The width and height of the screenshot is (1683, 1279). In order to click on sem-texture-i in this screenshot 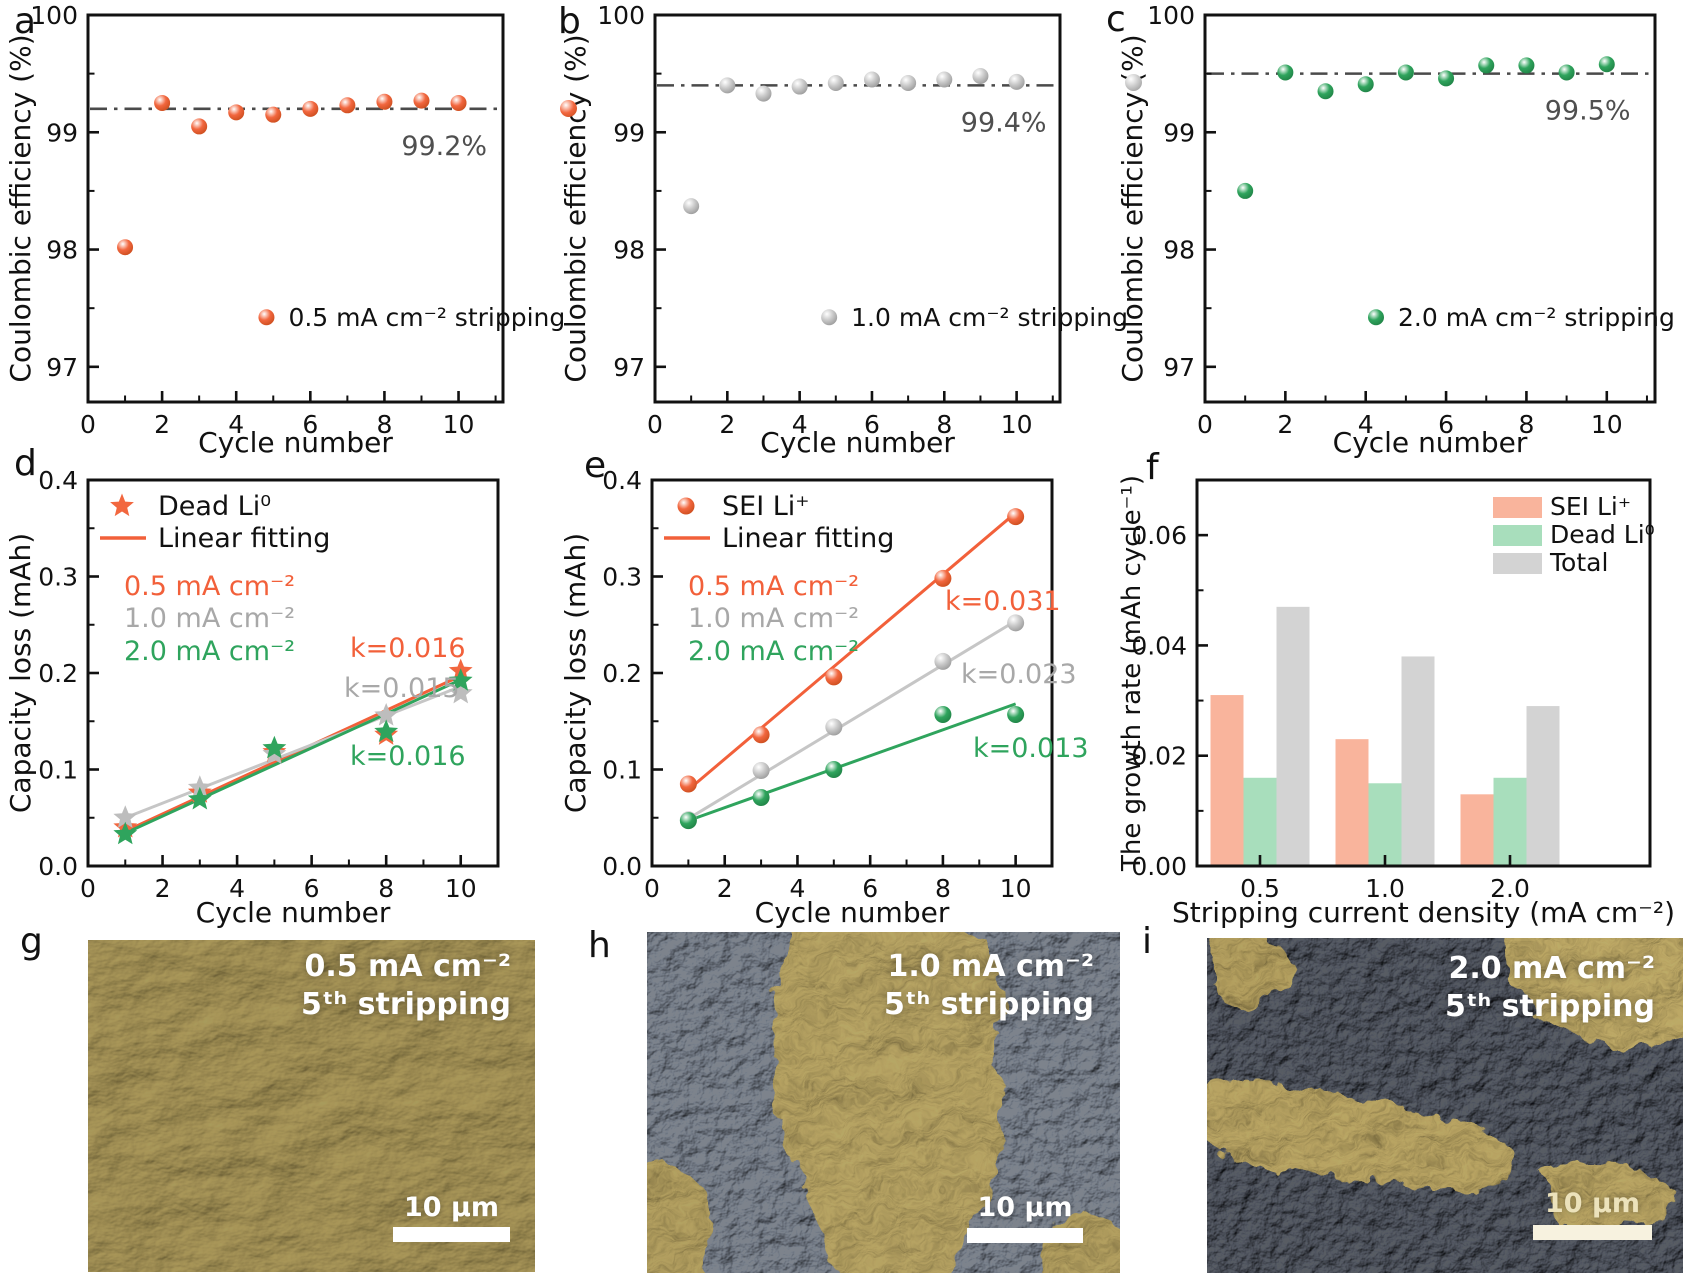, I will do `click(1445, 1105)`.